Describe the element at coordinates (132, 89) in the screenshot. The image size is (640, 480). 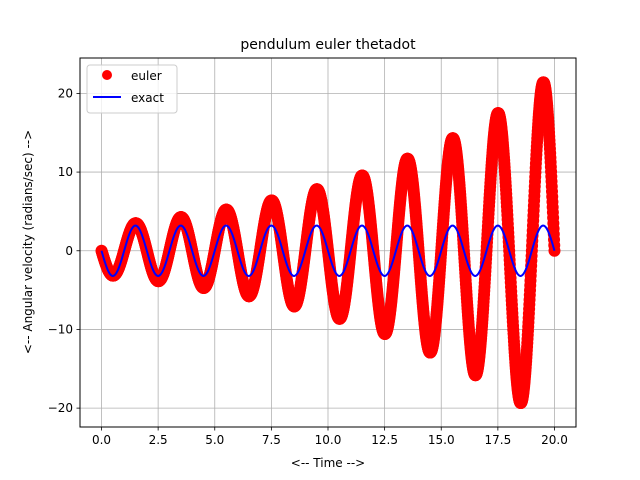
I see `legend: euler exact` at that location.